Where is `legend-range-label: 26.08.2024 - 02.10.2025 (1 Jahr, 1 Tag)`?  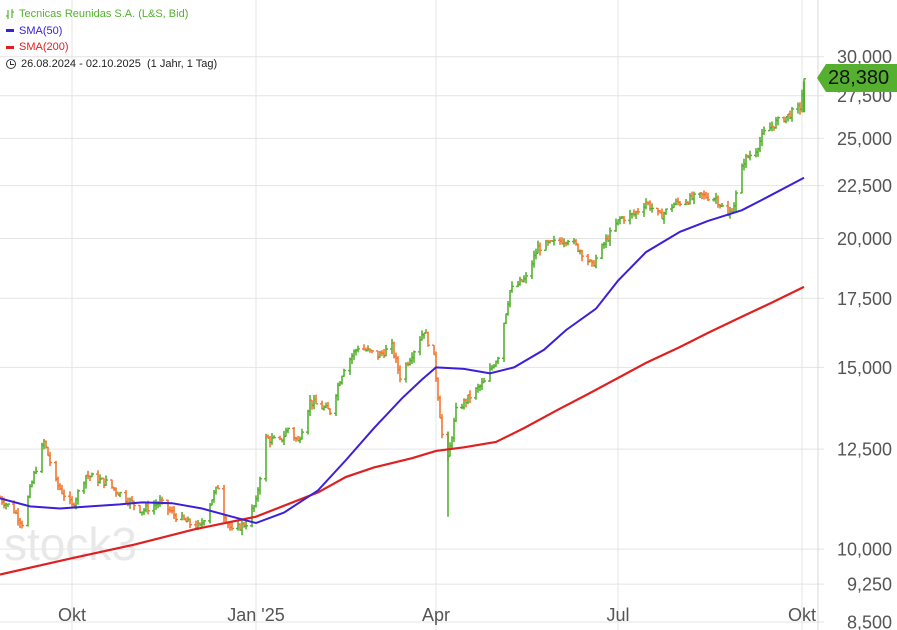
legend-range-label: 26.08.2024 - 02.10.2025 (1 Jahr, 1 Tag) is located at coordinates (119, 63).